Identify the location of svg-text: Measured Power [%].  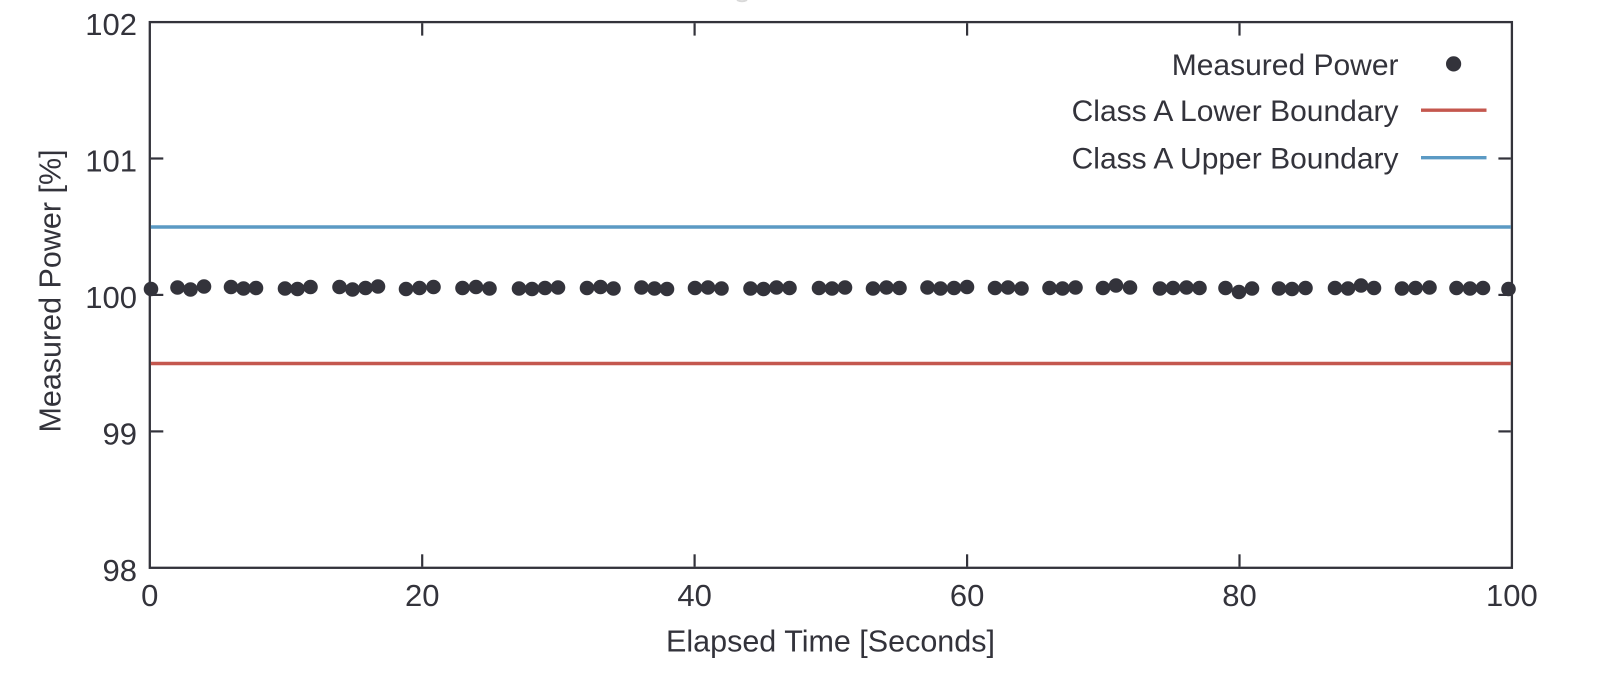
(51, 290).